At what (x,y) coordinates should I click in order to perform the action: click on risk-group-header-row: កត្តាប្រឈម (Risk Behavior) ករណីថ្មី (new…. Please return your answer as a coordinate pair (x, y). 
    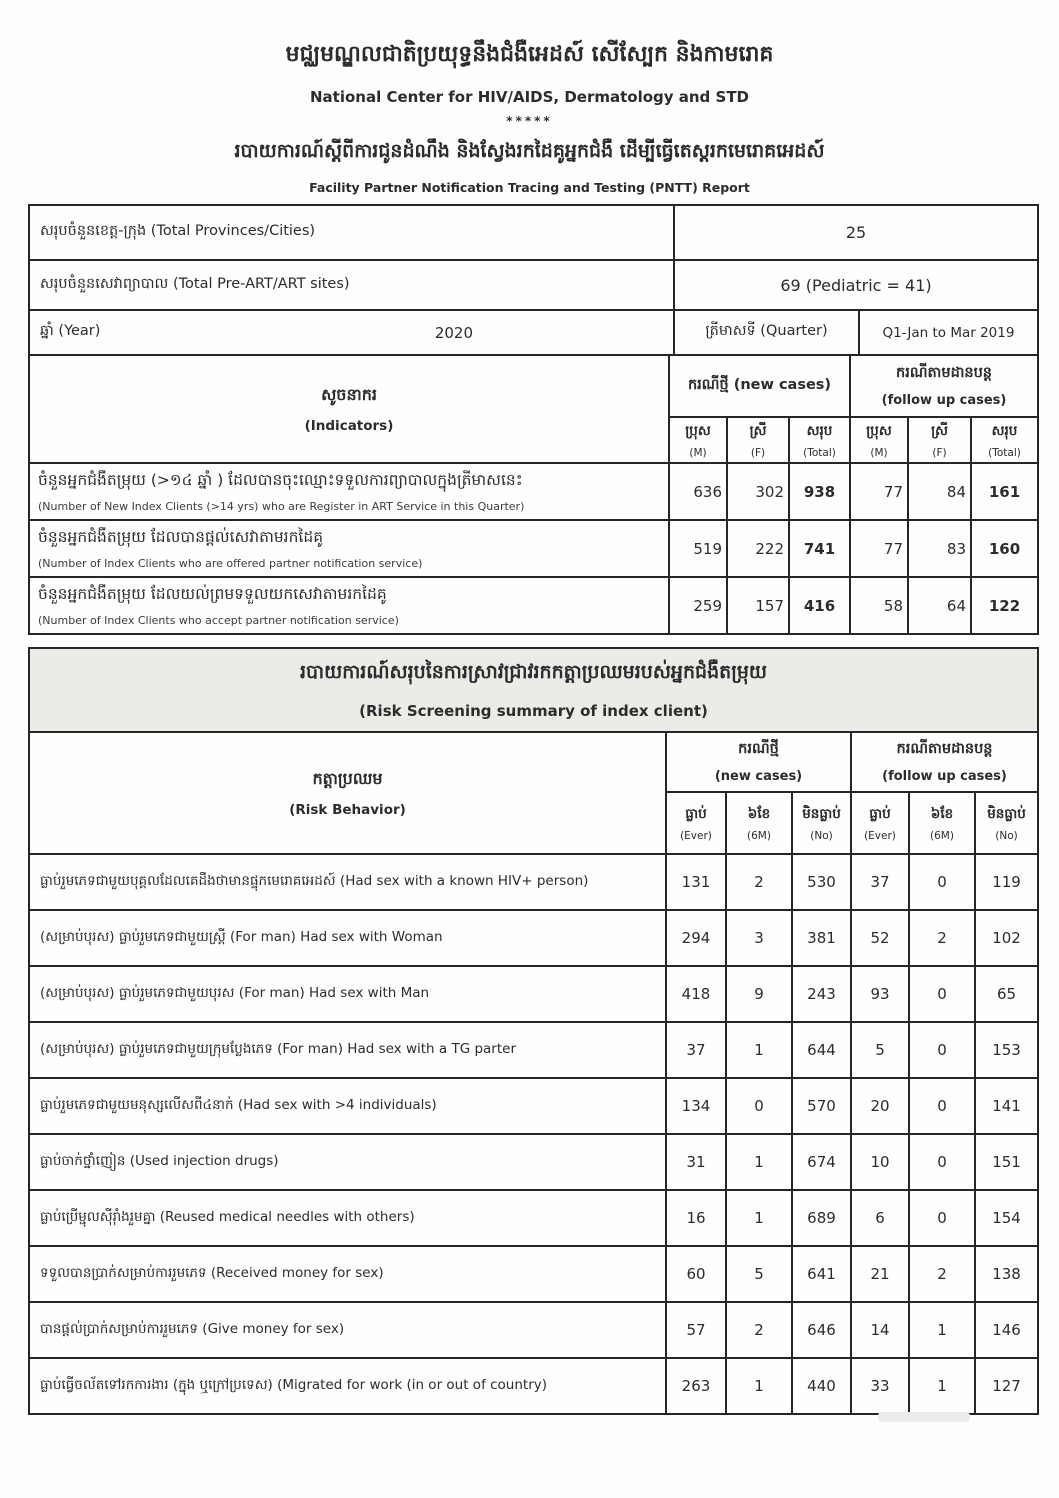
    Looking at the image, I should click on (534, 793).